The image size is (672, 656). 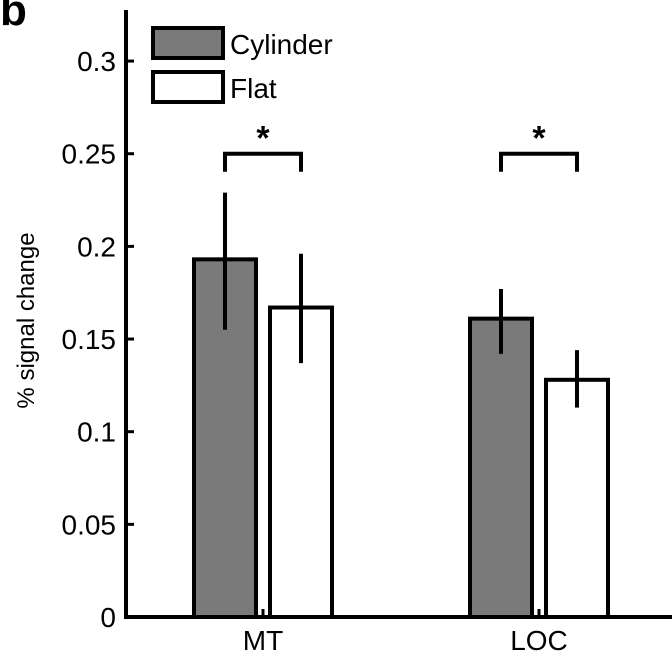 I want to click on y-tick-label: 0.2, so click(x=96, y=246).